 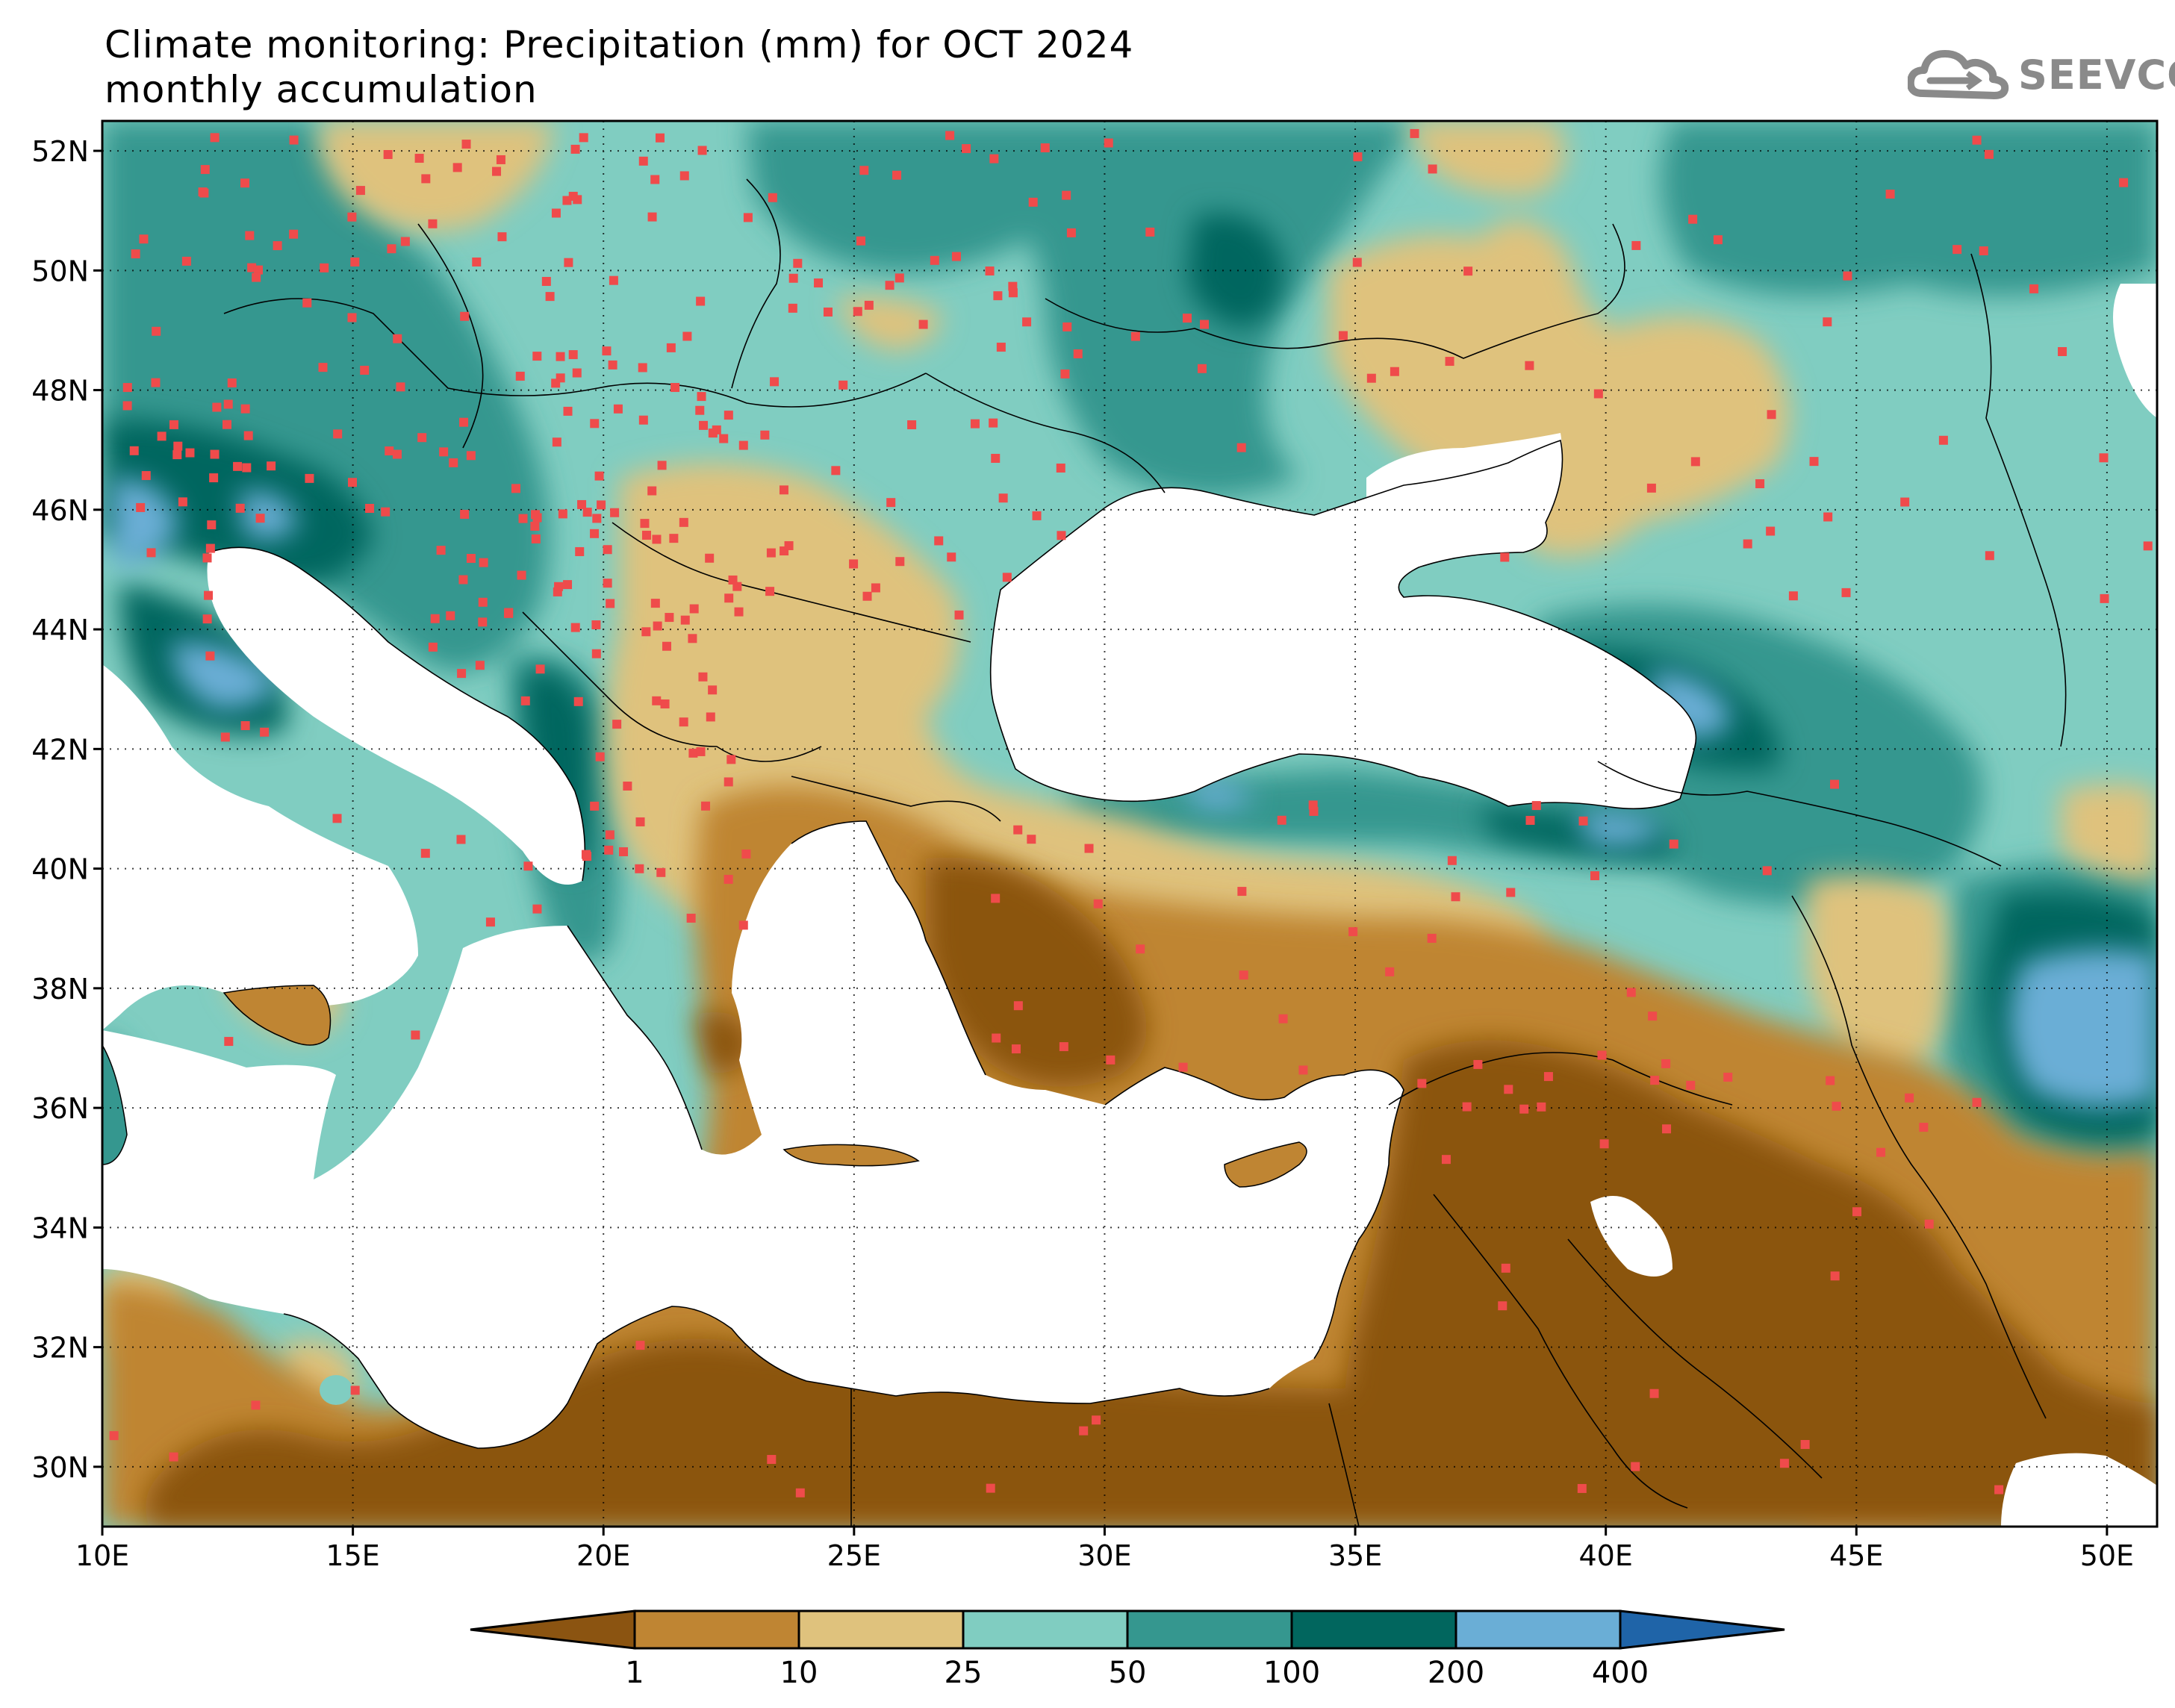 I want to click on lon-tick-label: 20E, so click(x=603, y=1555).